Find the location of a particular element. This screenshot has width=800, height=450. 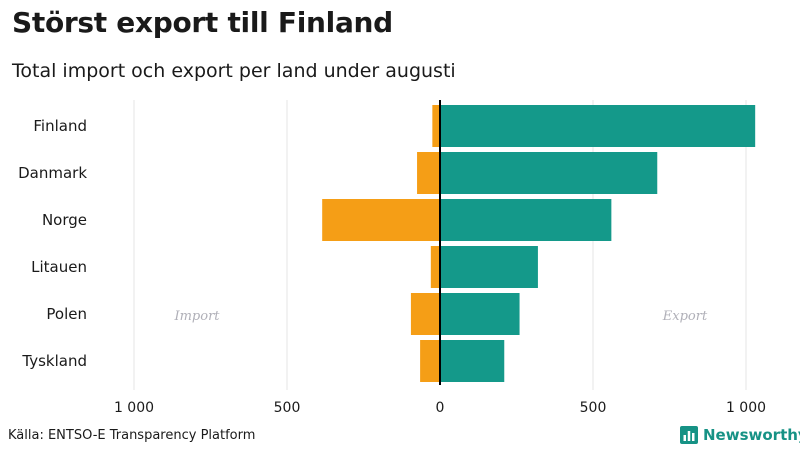

category-label: Polen is located at coordinates (66, 314).